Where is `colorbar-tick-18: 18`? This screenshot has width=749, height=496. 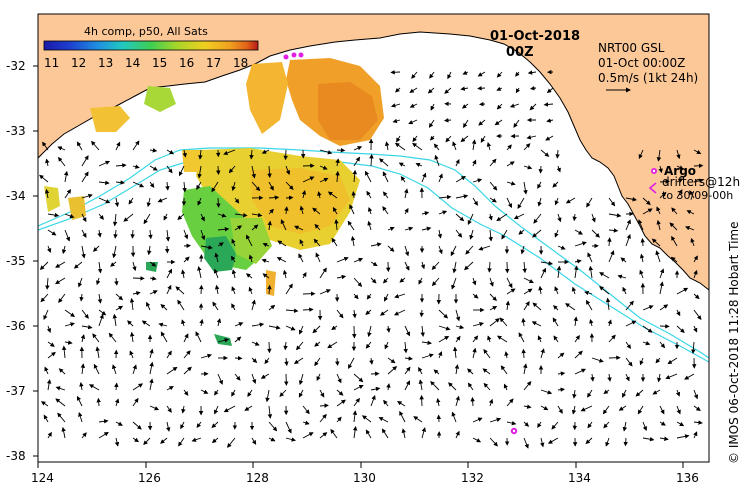 colorbar-tick-18: 18 is located at coordinates (240, 63).